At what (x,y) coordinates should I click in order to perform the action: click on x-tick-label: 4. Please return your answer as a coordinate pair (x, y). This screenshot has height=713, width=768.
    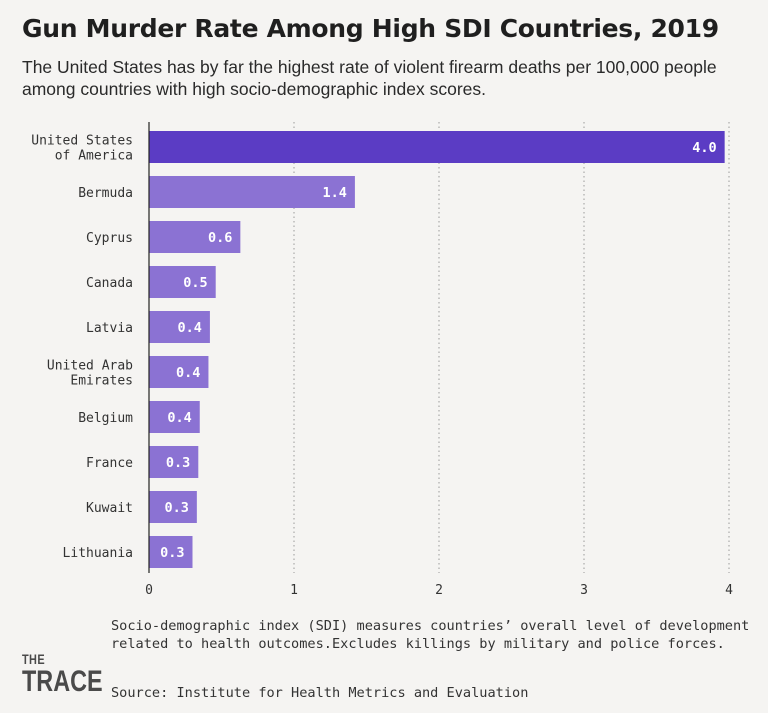
    Looking at the image, I should click on (729, 590).